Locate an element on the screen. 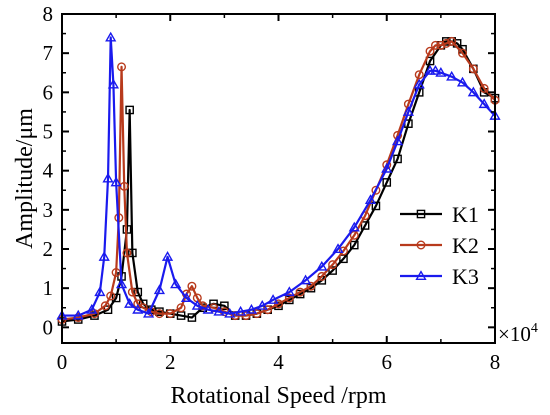 The image size is (550, 415). legend-label-k2: K2 is located at coordinates (465, 245).